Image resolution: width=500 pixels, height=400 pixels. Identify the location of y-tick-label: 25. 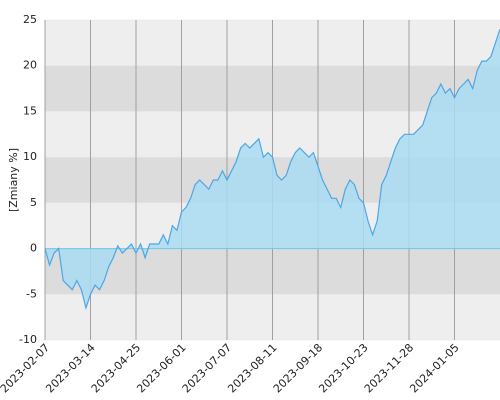
(30, 19).